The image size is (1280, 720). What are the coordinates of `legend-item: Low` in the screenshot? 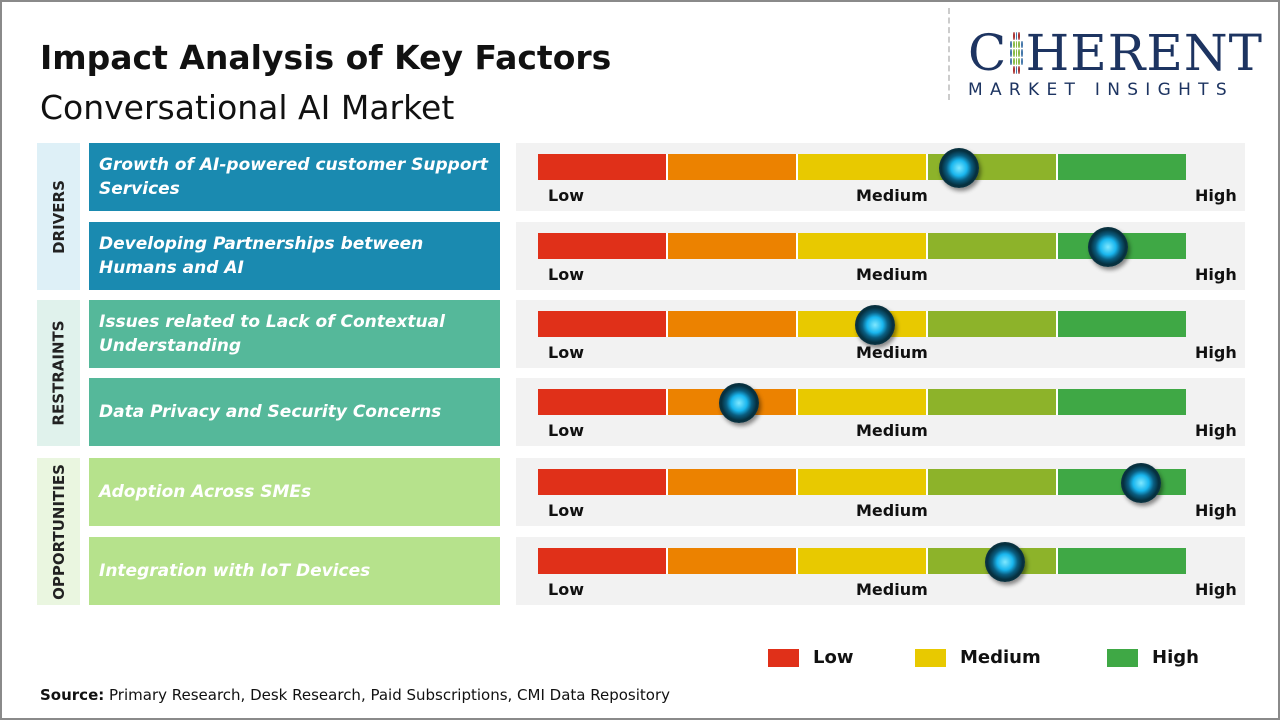 It's located at (810, 657).